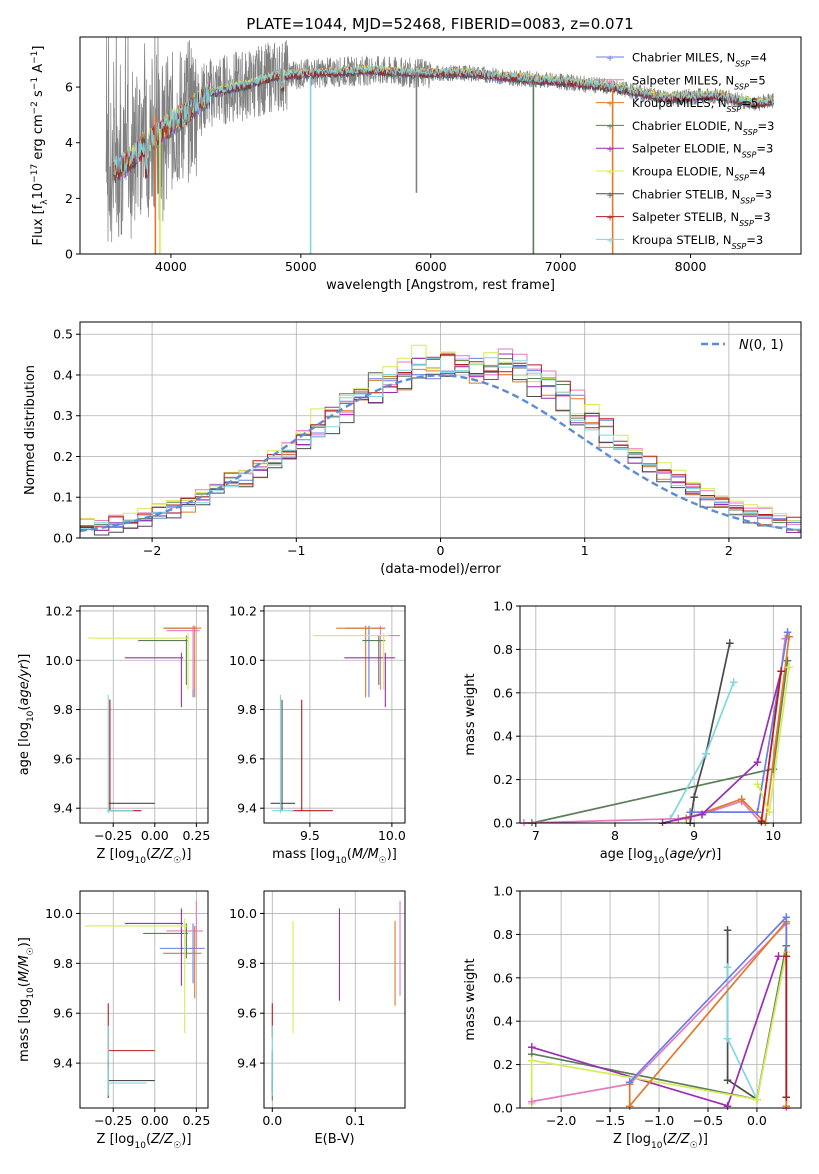  Describe the element at coordinates (561, 1120) in the screenshot. I see `x-tick-label: −2.0` at that location.